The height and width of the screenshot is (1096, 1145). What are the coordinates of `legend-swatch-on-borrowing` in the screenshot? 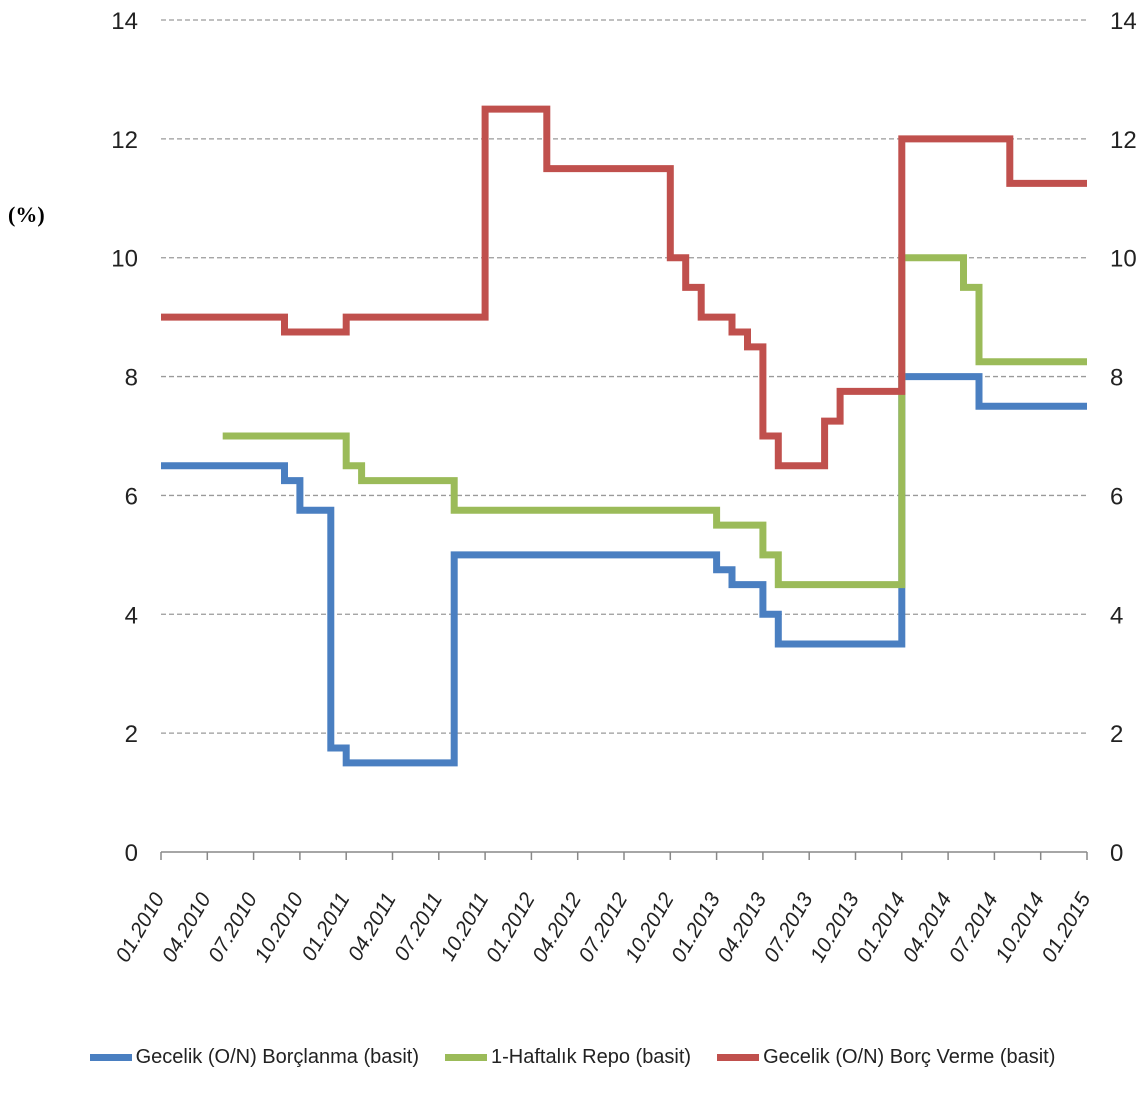 It's located at (110, 1057).